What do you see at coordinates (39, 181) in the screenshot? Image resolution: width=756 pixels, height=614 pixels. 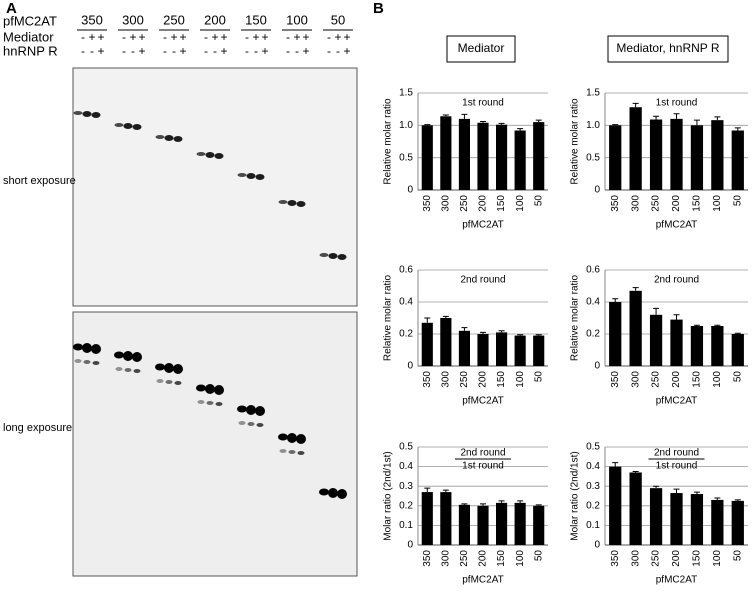 I see `gel-label-text: short exposure` at bounding box center [39, 181].